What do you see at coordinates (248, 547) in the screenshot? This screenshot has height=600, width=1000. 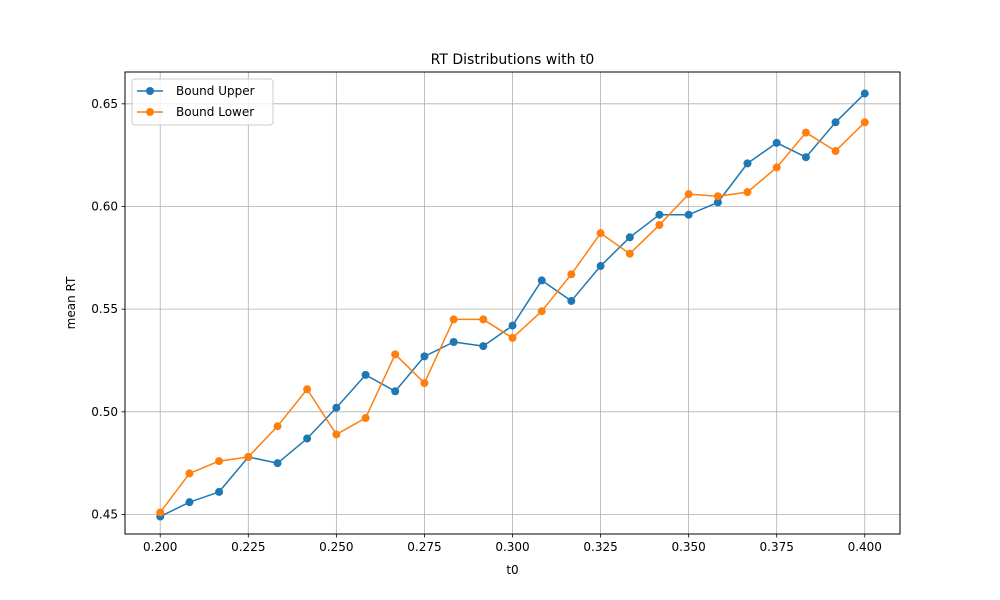 I see `x-tick-label: 0.225` at bounding box center [248, 547].